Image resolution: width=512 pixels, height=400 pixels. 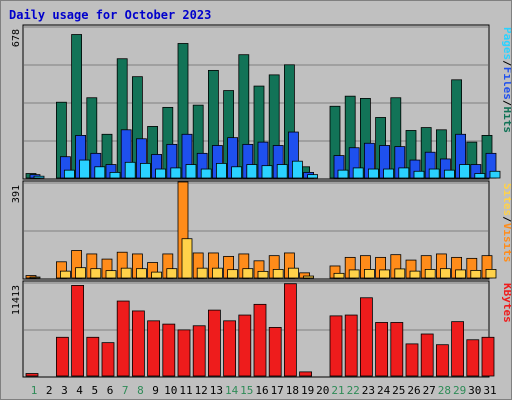 I want to click on x-tick-label: 2, so click(x=49, y=390).